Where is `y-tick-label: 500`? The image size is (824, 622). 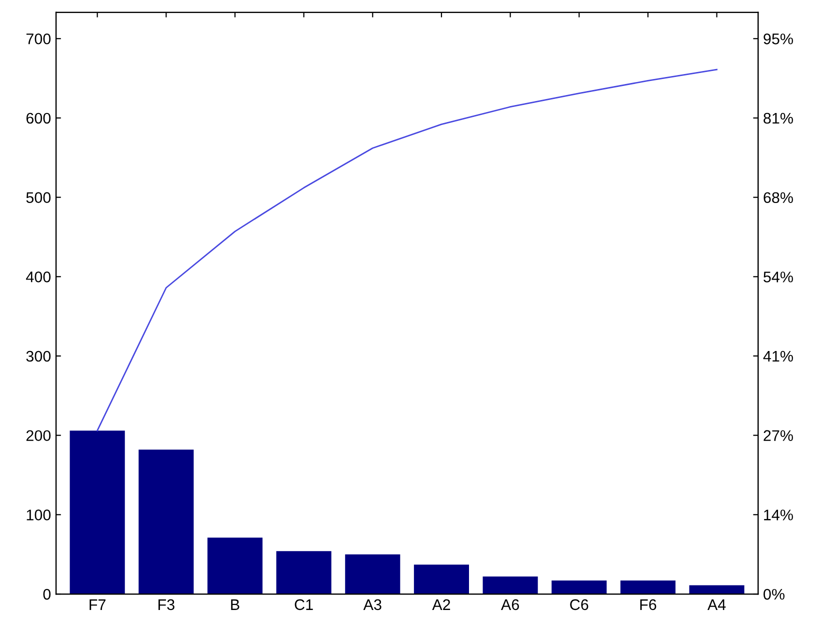
y-tick-label: 500 is located at coordinates (38, 197).